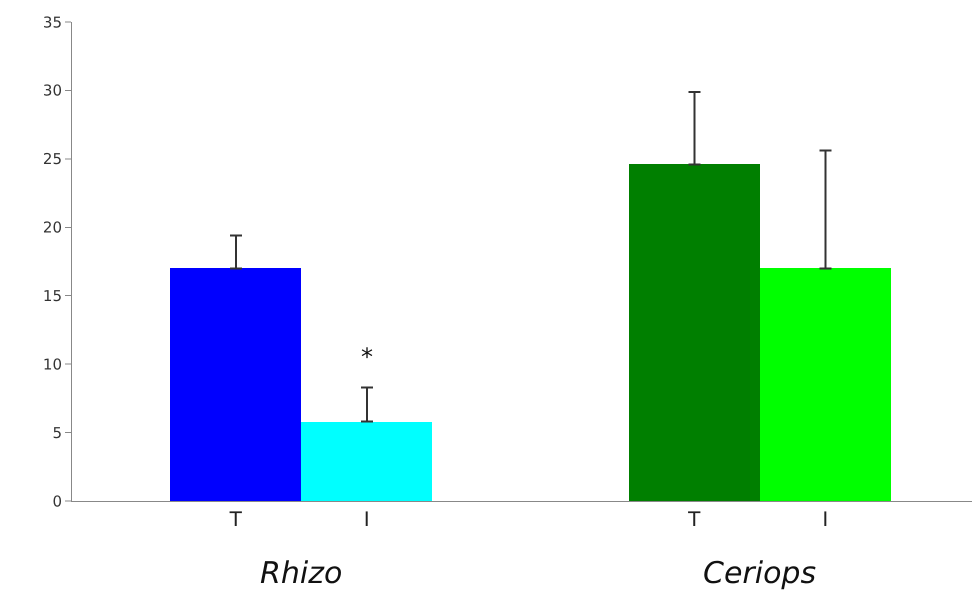 This screenshot has height=594, width=972. Describe the element at coordinates (57, 501) in the screenshot. I see `y-tick-label: 0` at that location.